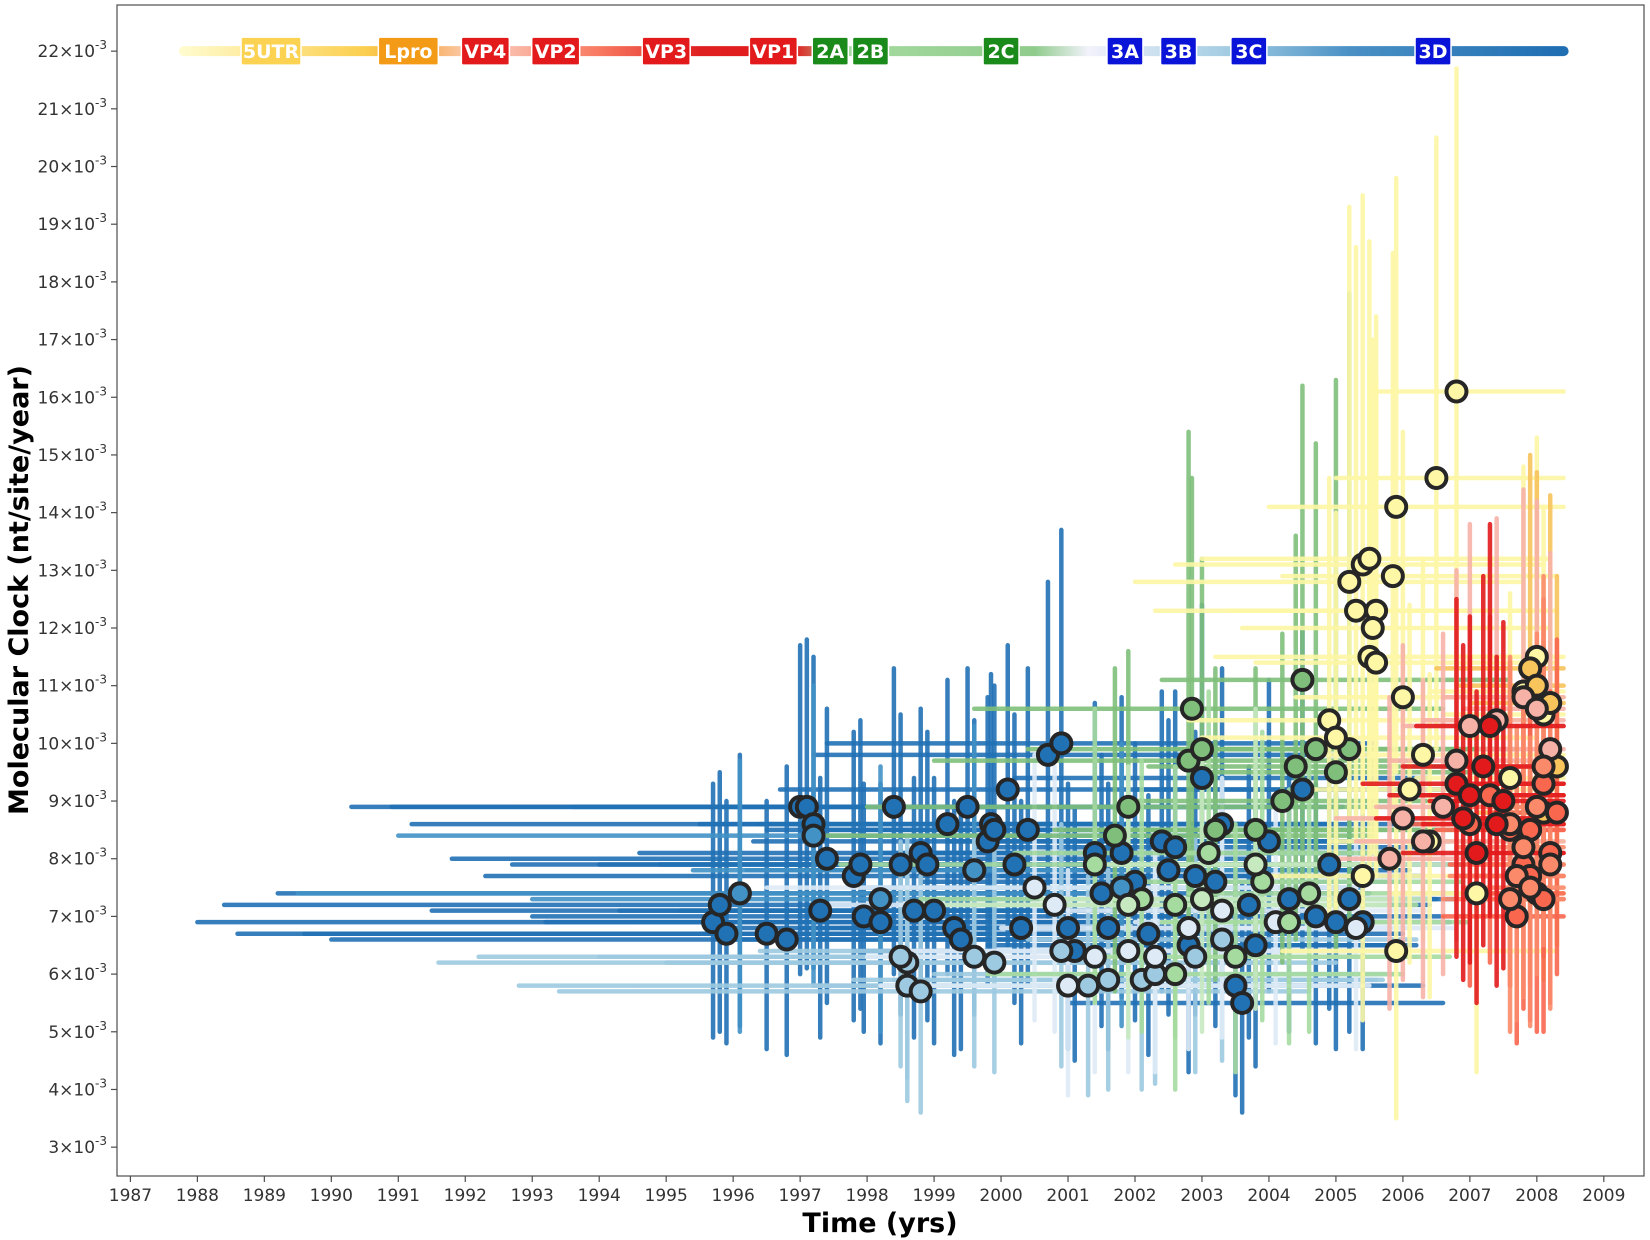 The height and width of the screenshot is (1240, 1650). I want to click on gene-label-vp3: VP3, so click(666, 51).